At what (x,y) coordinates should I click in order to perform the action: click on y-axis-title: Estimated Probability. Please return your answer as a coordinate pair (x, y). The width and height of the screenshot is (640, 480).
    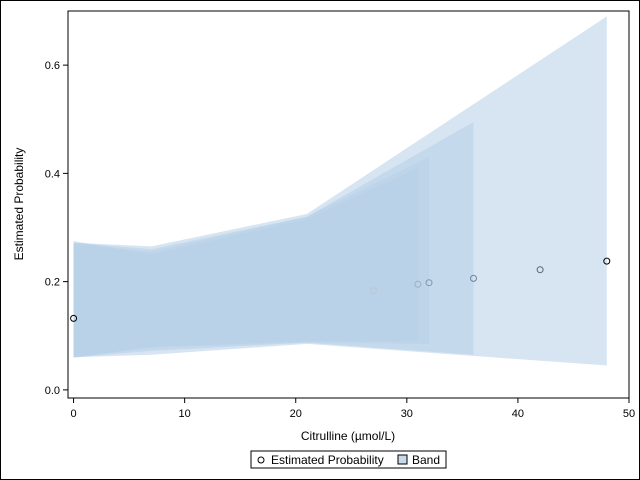
    Looking at the image, I should click on (19, 204).